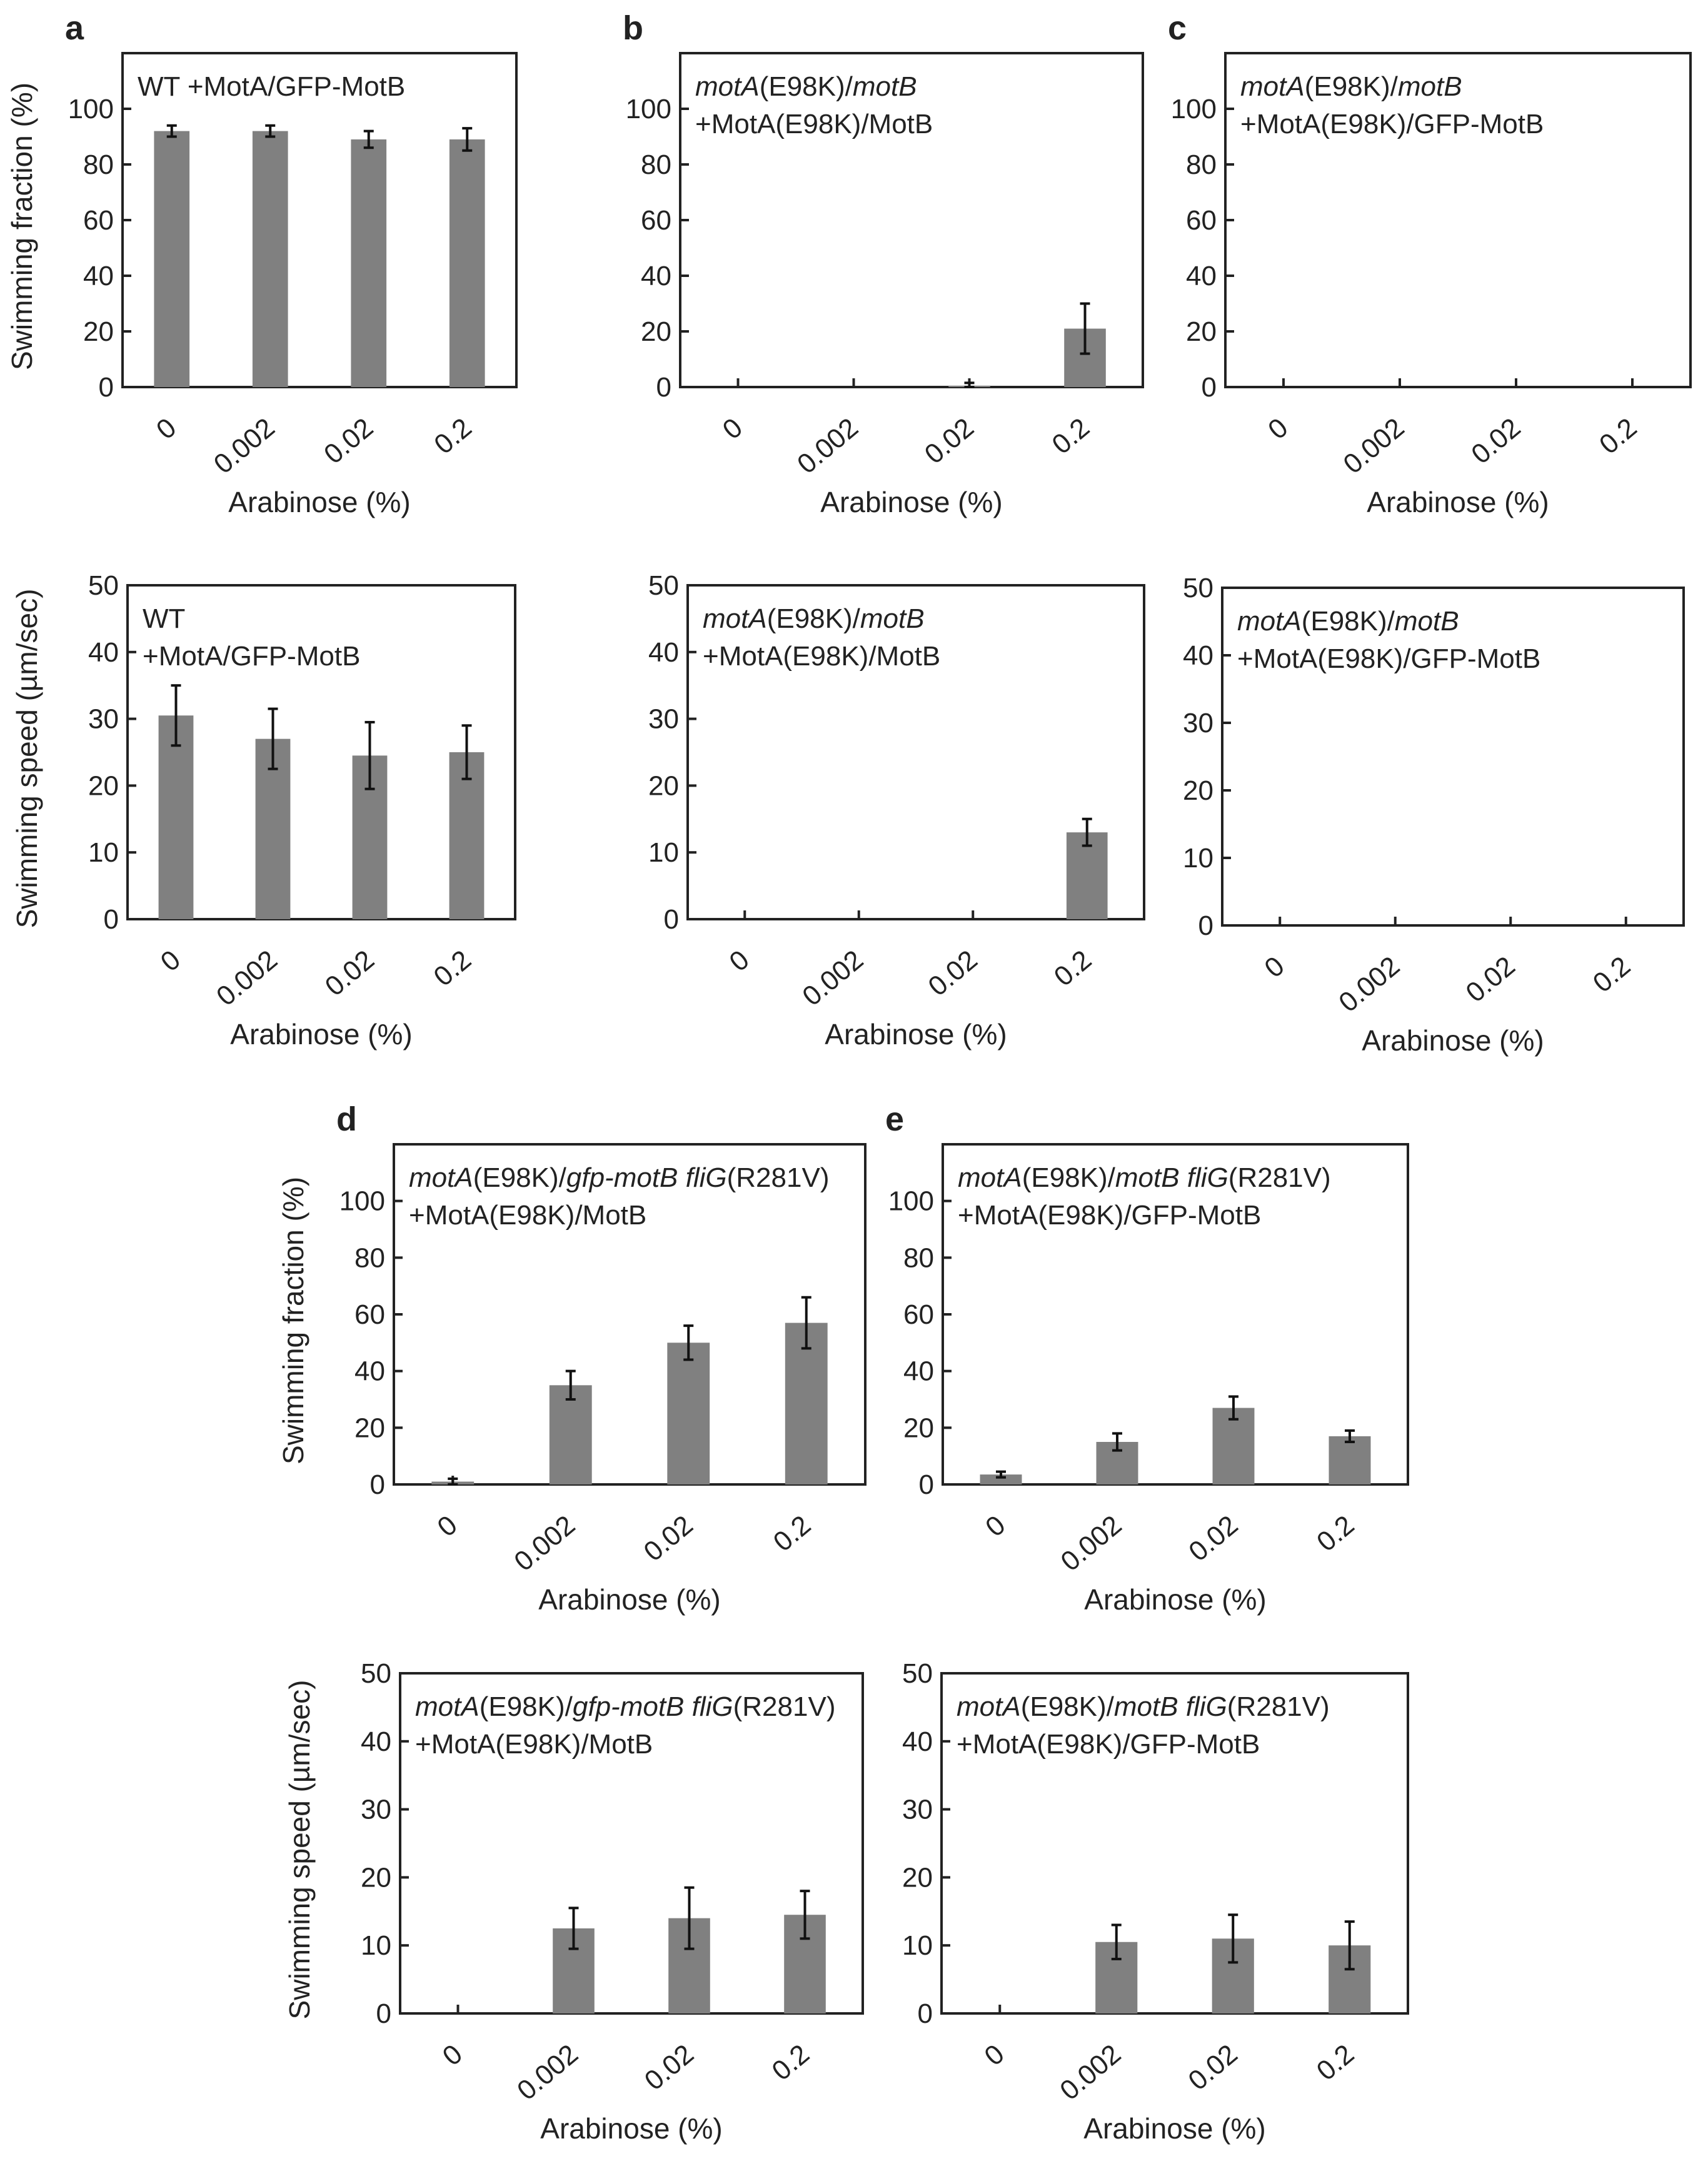 This screenshot has width=1708, height=2161. I want to click on legend-line: WT +MotA/GFP-MotB, so click(271, 86).